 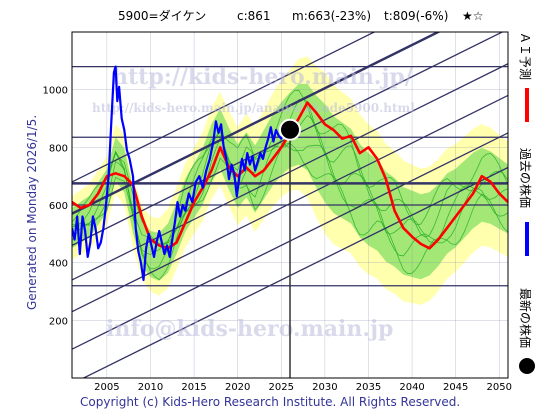 I want to click on x-axis-ticks: 2005 2010 2015 2020 2025 2030 2035 2040 2045 2050, so click(x=303, y=387).